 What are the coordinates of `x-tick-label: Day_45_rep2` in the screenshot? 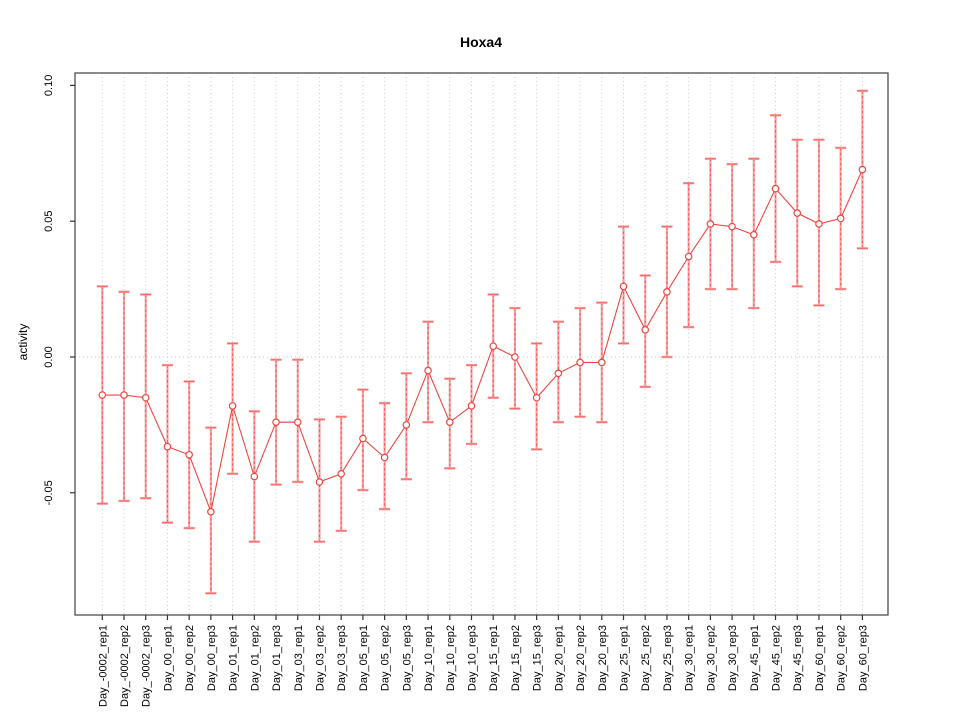 It's located at (777, 658).